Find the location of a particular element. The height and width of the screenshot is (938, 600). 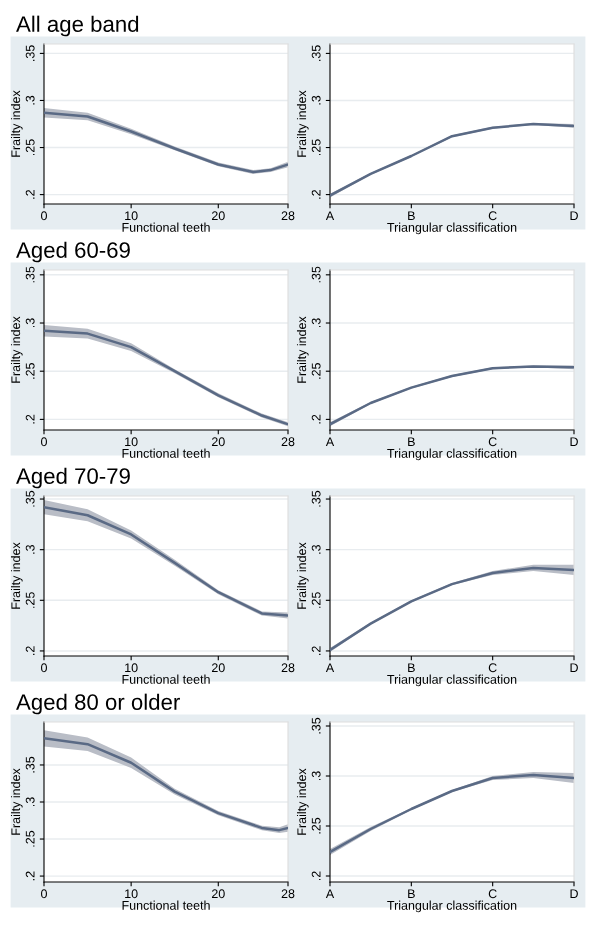

chart-title: Aged 60-69 is located at coordinates (73, 252).